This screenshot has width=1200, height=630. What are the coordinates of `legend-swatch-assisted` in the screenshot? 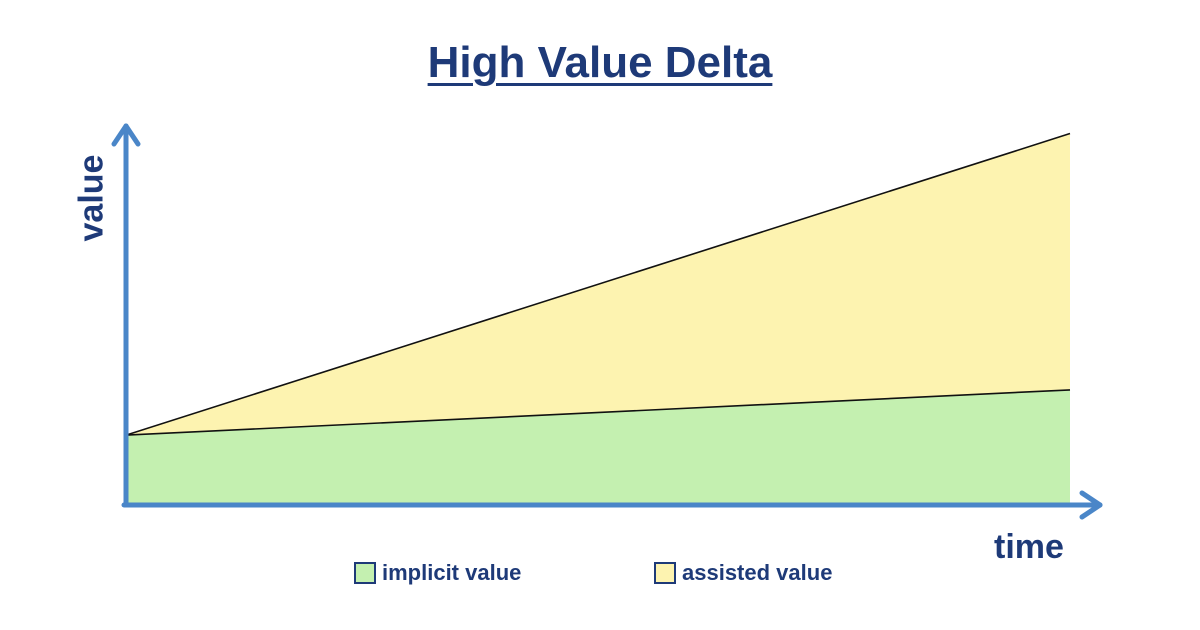 It's located at (665, 573).